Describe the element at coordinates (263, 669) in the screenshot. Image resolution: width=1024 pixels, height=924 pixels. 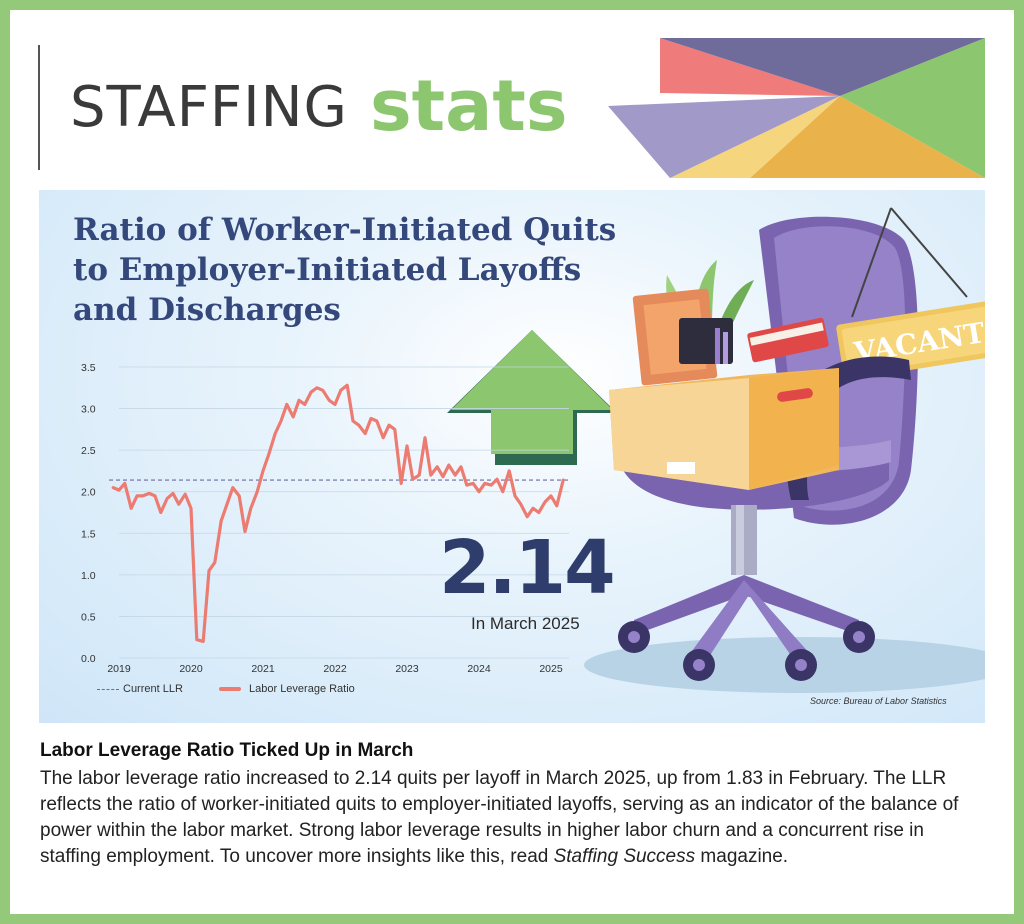
I see `x-tick-label: 2021` at that location.